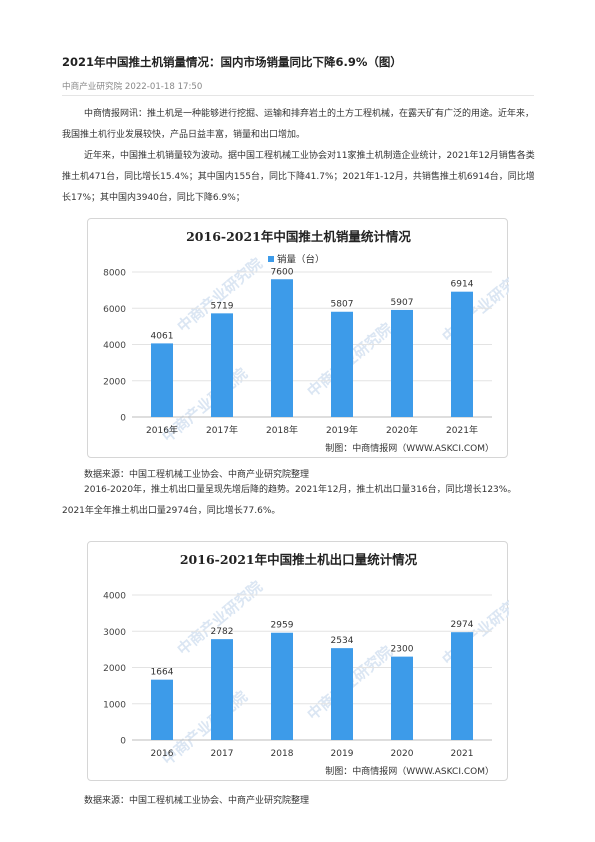 The width and height of the screenshot is (595, 842). What do you see at coordinates (301, 260) in the screenshot?
I see `legend-label: 销量（台）` at bounding box center [301, 260].